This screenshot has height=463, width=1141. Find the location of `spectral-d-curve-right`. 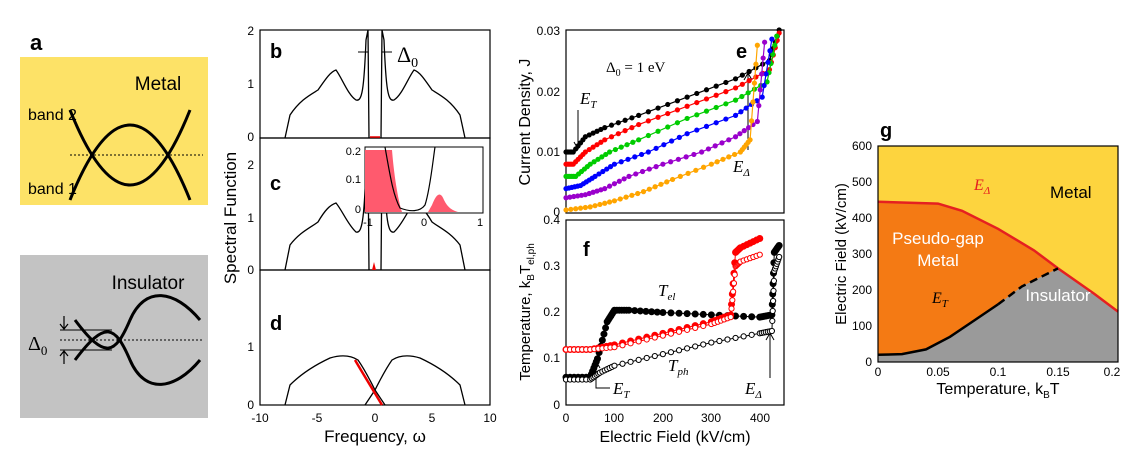

spectral-d-curve-right is located at coordinates (415, 380).